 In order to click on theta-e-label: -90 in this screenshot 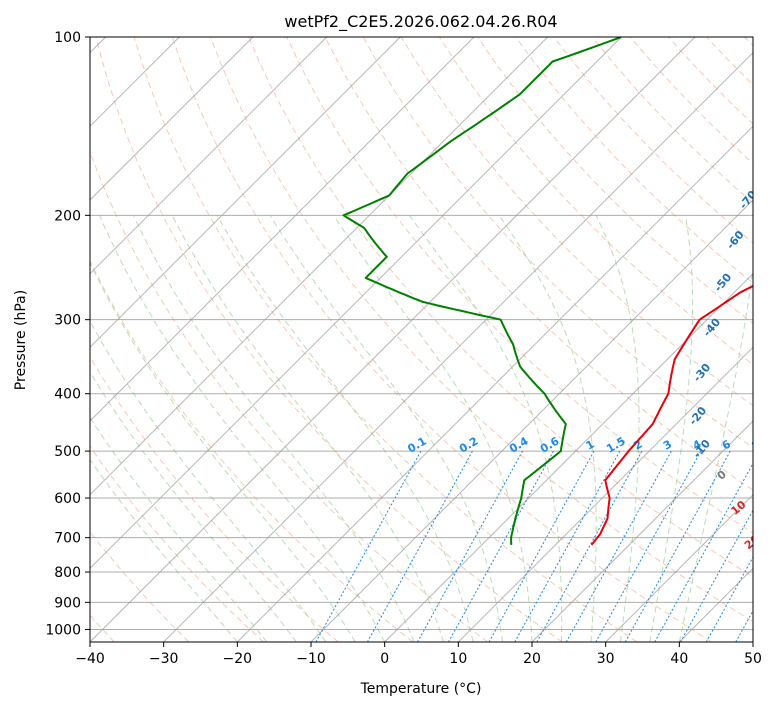, I will do `click(768, 121)`.